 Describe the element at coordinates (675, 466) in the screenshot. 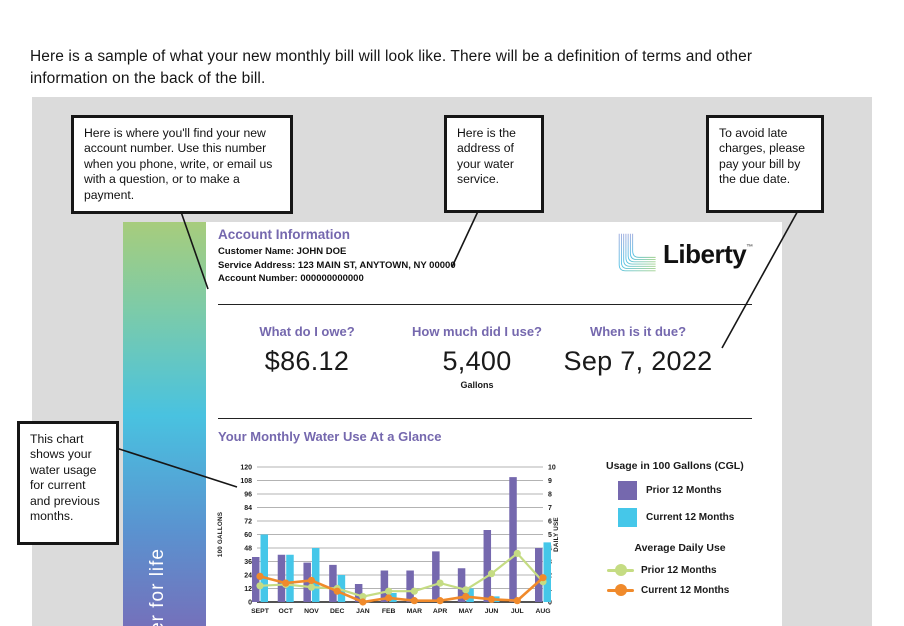

I see `legend-usage-title: Usage in 100 Gallons (CGL)` at that location.